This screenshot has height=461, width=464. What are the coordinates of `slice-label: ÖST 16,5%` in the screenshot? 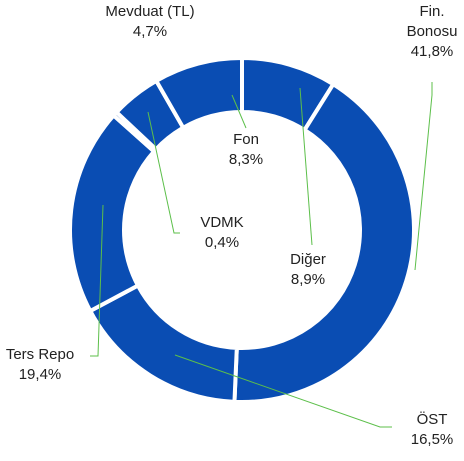 It's located at (432, 430).